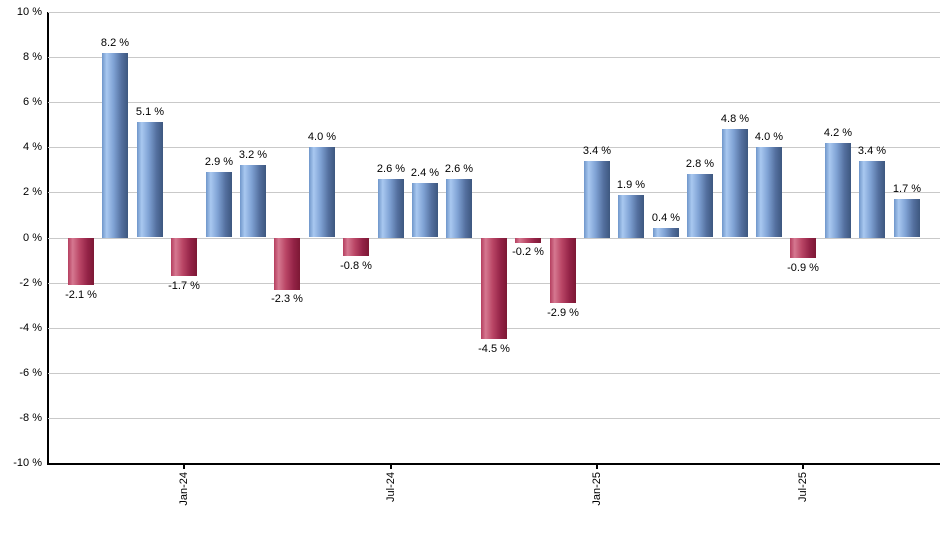 This screenshot has height=550, width=940. Describe the element at coordinates (150, 112) in the screenshot. I see `bar-value-label: 5.1 %` at that location.